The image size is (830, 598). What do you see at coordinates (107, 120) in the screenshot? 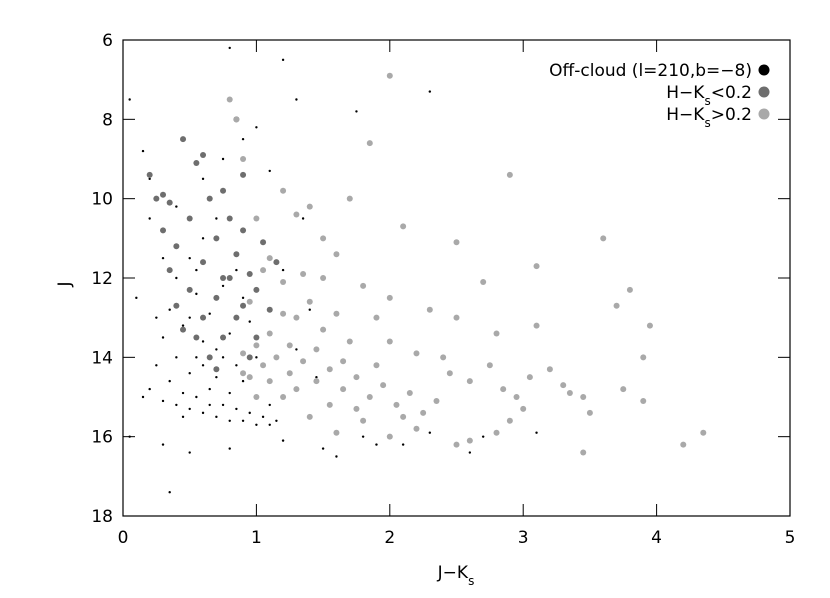
I see `y-tick-label: 8` at bounding box center [107, 120].